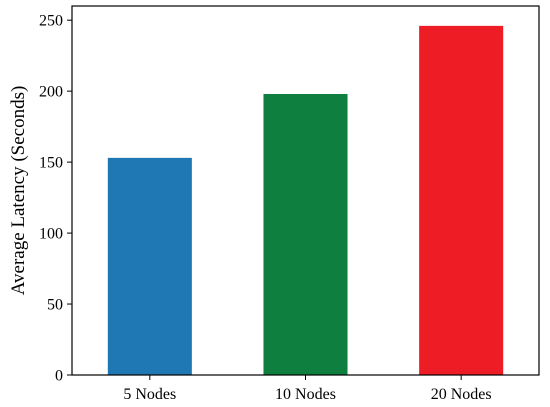 The image size is (550, 407). What do you see at coordinates (59, 376) in the screenshot?
I see `y-tick-label: 0` at bounding box center [59, 376].